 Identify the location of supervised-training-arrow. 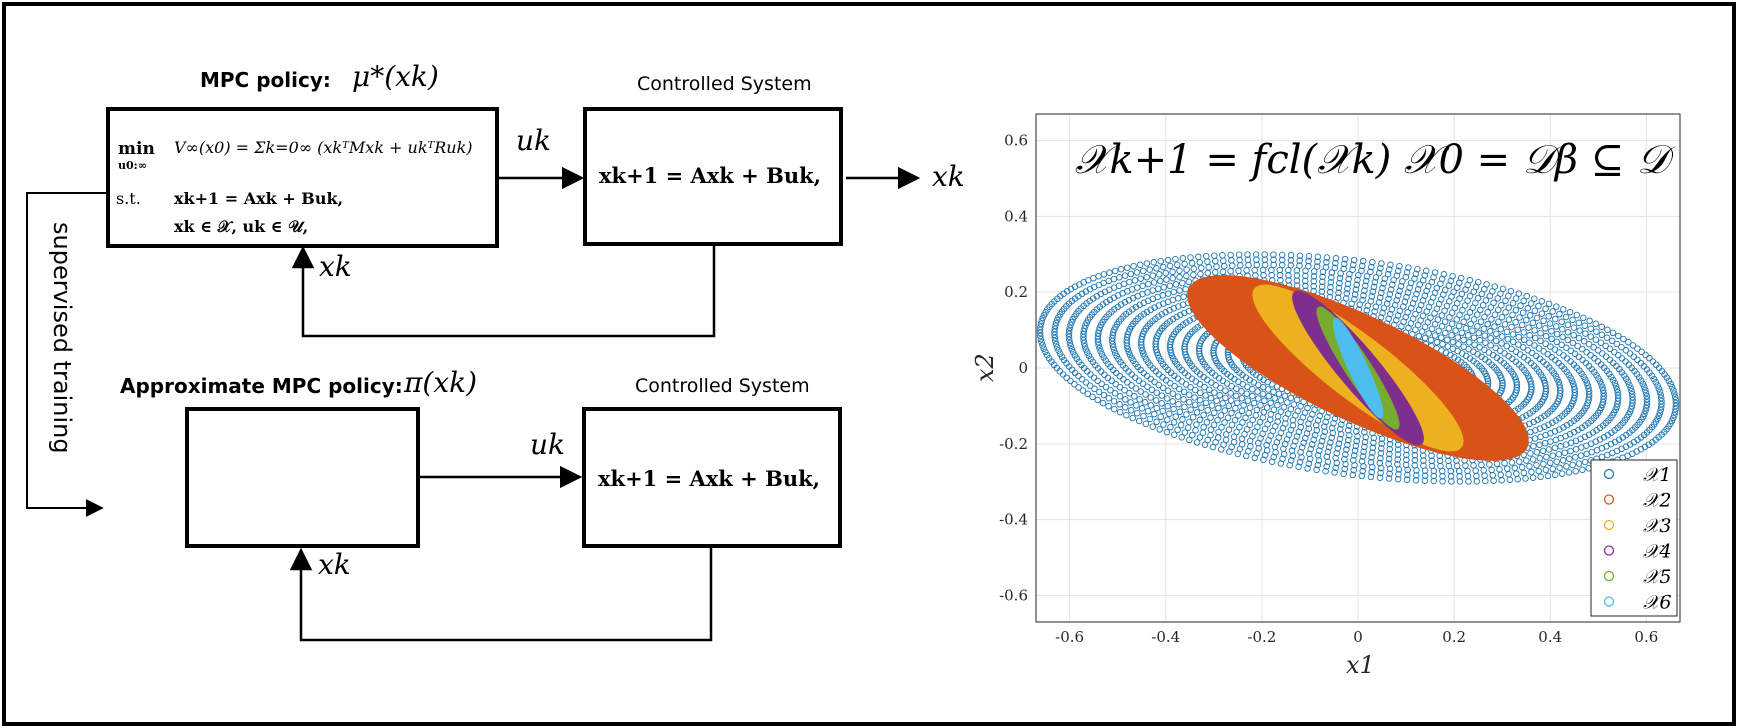
(66, 354).